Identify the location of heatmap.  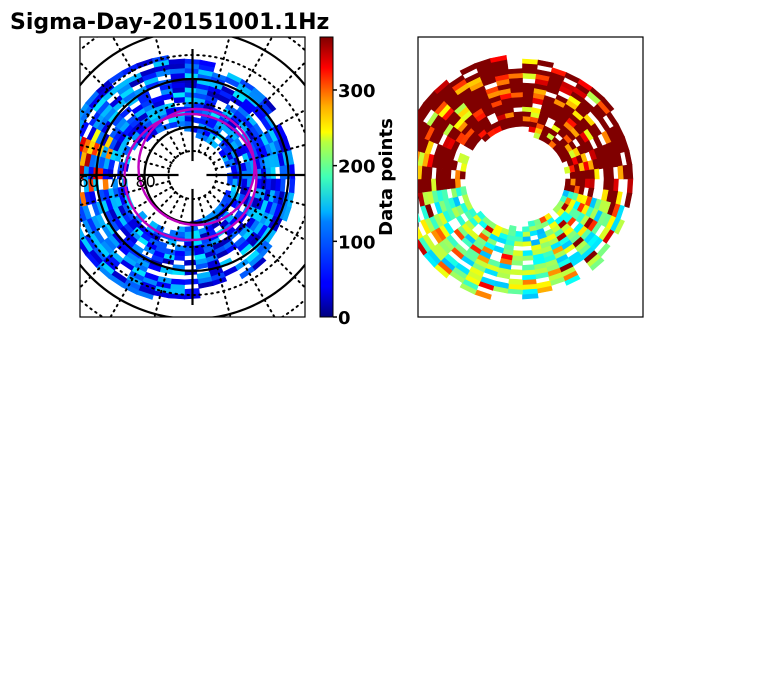
(516, 177).